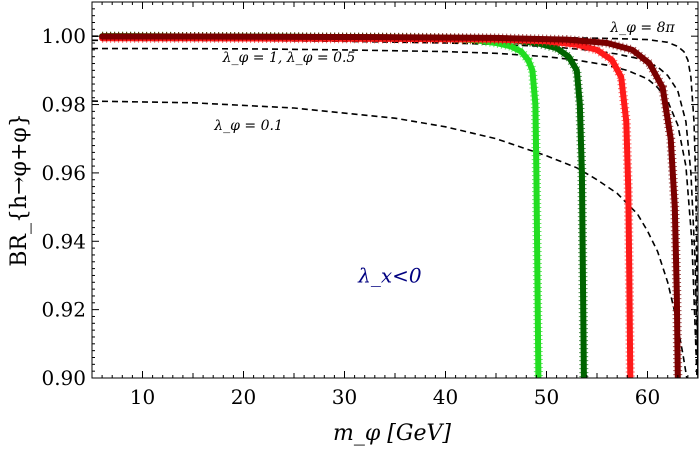 This screenshot has height=450, width=700. Describe the element at coordinates (389, 275) in the screenshot. I see `annotation-lambda-x: λ_x<0` at that location.